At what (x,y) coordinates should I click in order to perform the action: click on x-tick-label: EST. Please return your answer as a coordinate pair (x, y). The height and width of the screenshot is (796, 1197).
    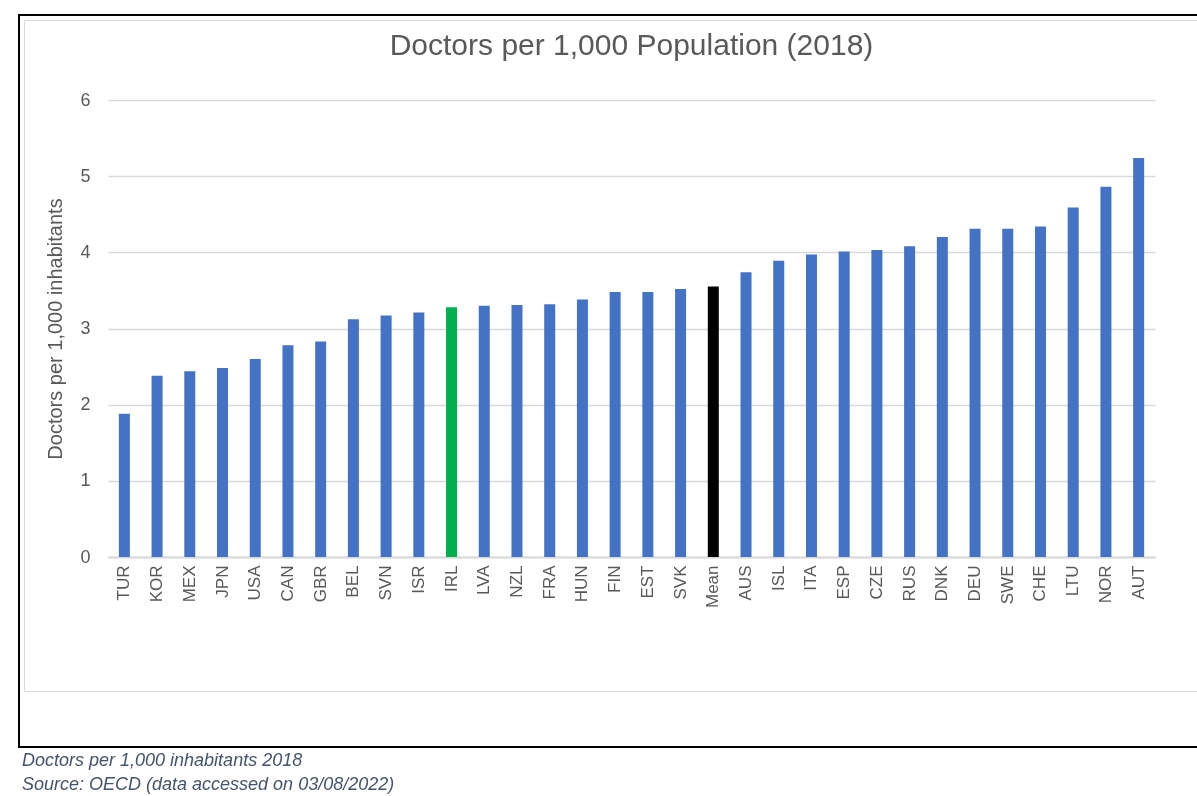
    Looking at the image, I should click on (647, 582).